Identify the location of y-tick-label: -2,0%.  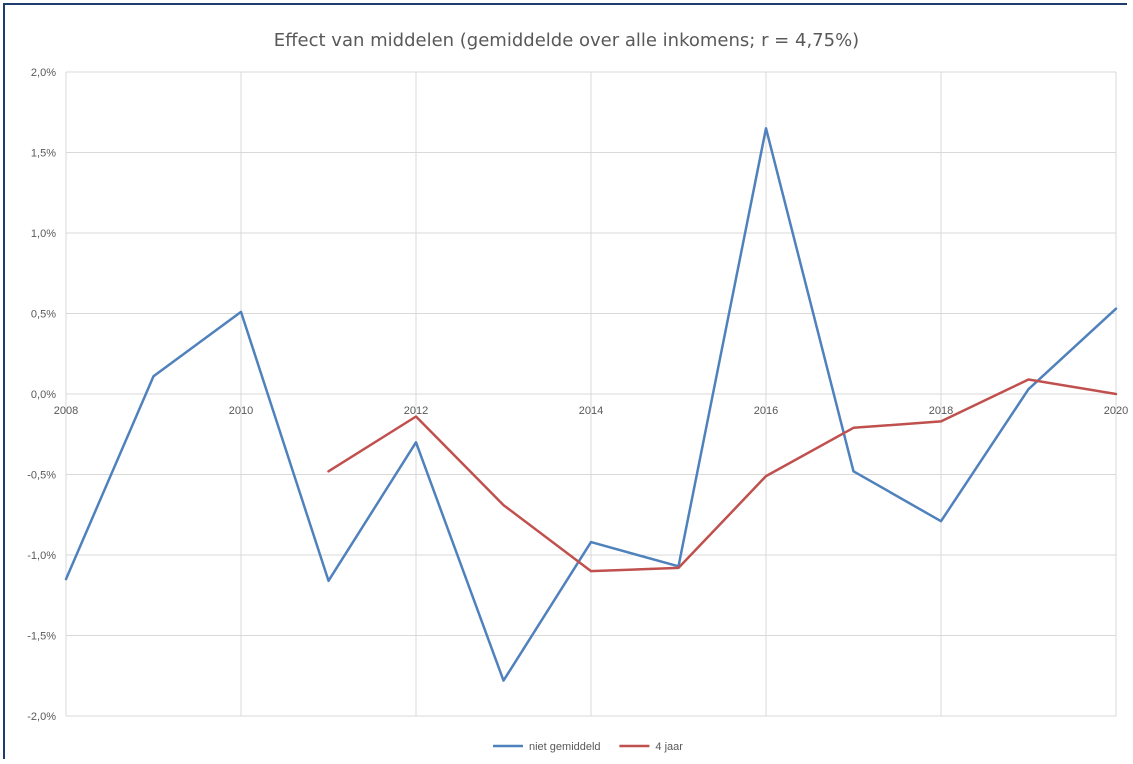
(41, 717).